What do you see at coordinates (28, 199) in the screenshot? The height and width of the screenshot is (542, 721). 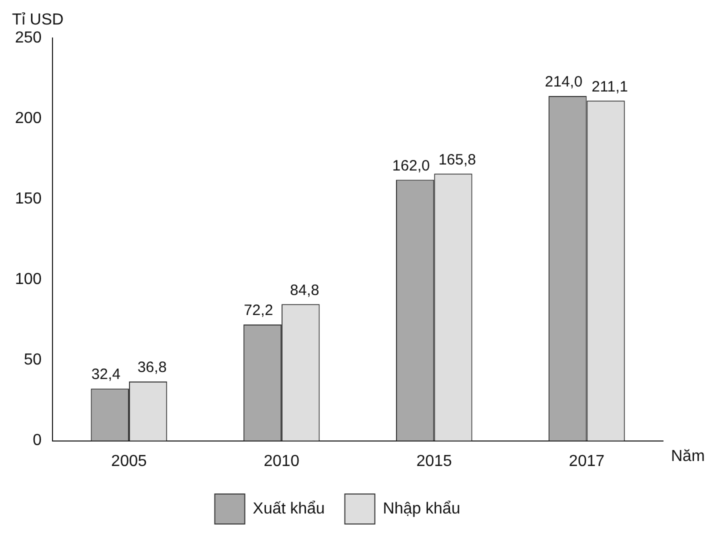 I see `y-tick-label: 150` at bounding box center [28, 199].